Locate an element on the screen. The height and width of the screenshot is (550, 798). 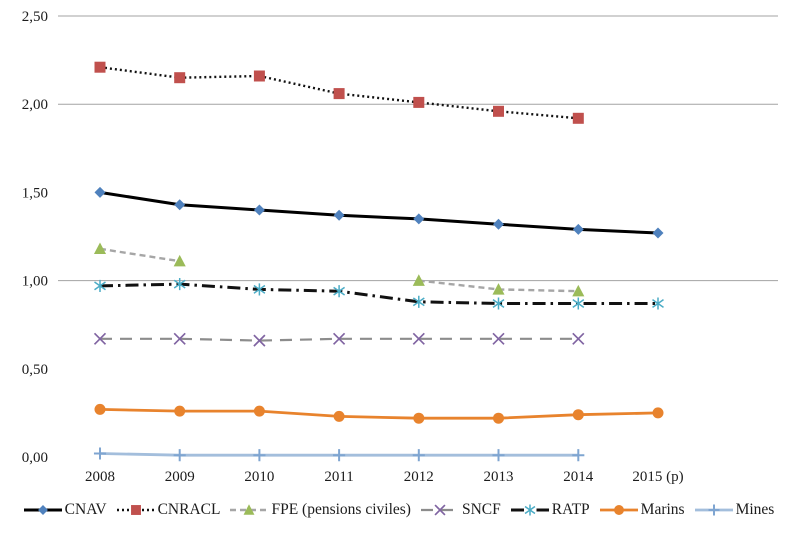
series-cnav is located at coordinates (379, 212).